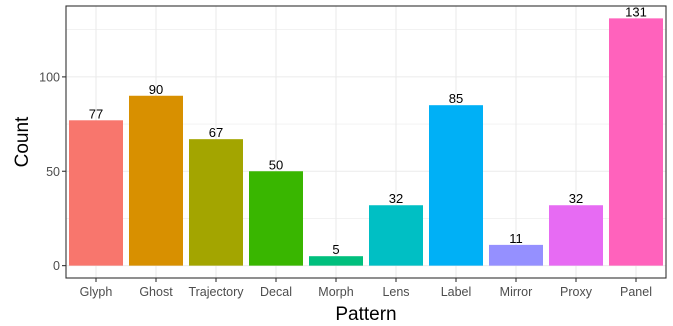 The height and width of the screenshot is (326, 673). What do you see at coordinates (96, 113) in the screenshot?
I see `data-label-glyph: 77` at bounding box center [96, 113].